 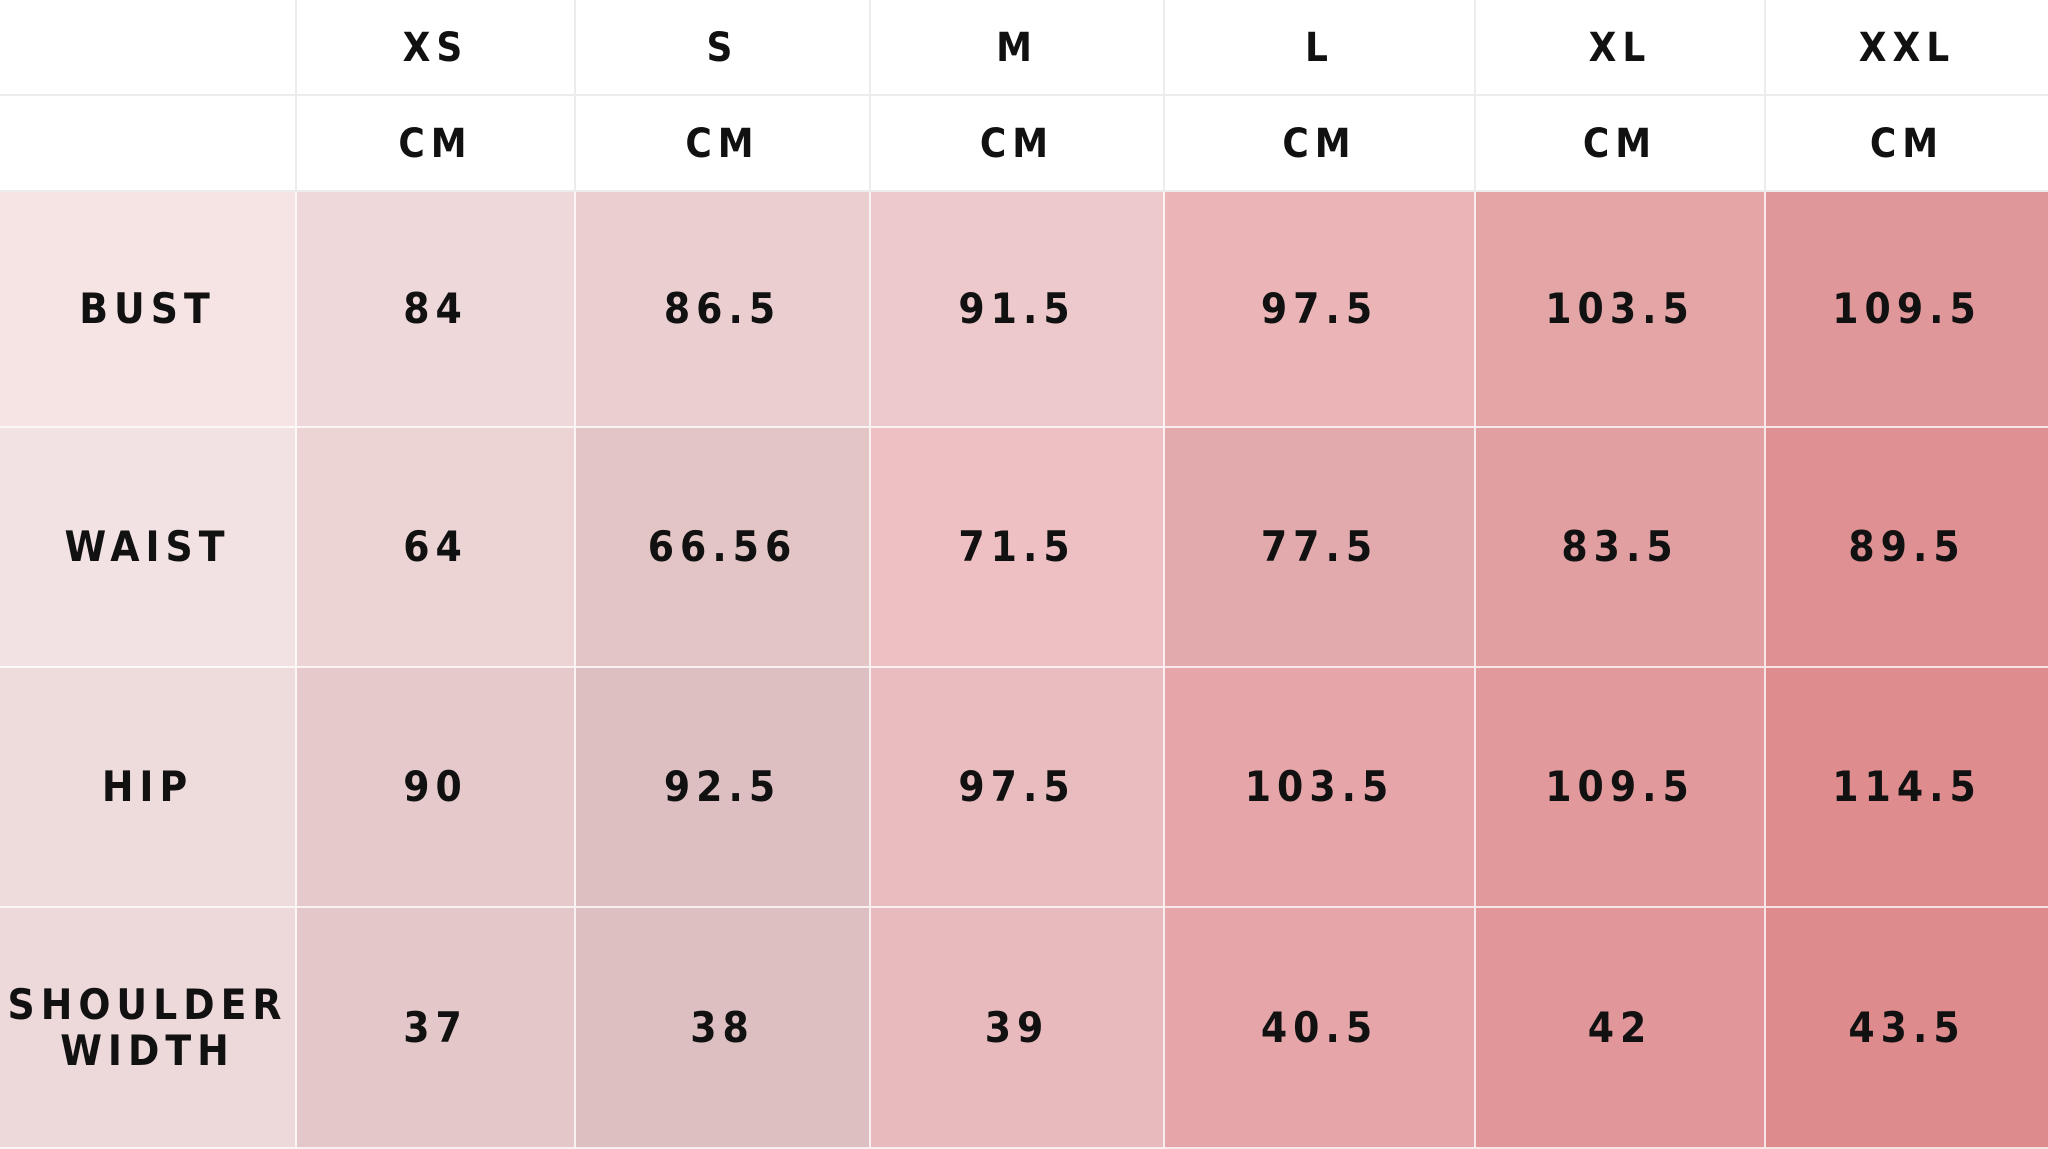 What do you see at coordinates (1320, 48) in the screenshot?
I see `size-header-l: L` at bounding box center [1320, 48].